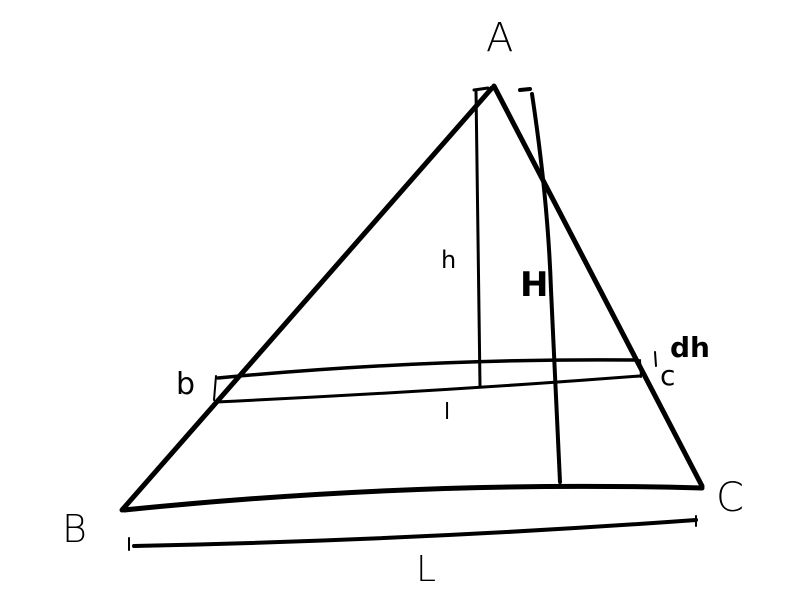  Describe the element at coordinates (525, 89) in the screenshot. I see `height-H-top-tick` at that location.